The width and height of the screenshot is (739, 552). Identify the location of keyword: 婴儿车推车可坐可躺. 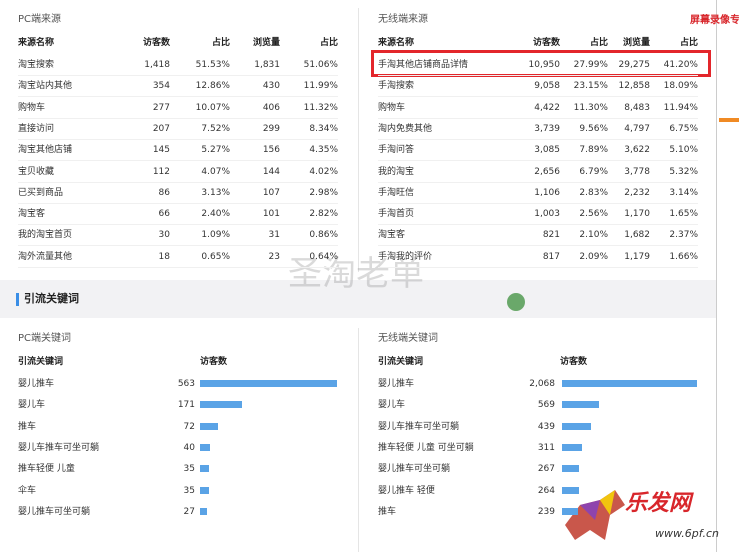
(59, 447).